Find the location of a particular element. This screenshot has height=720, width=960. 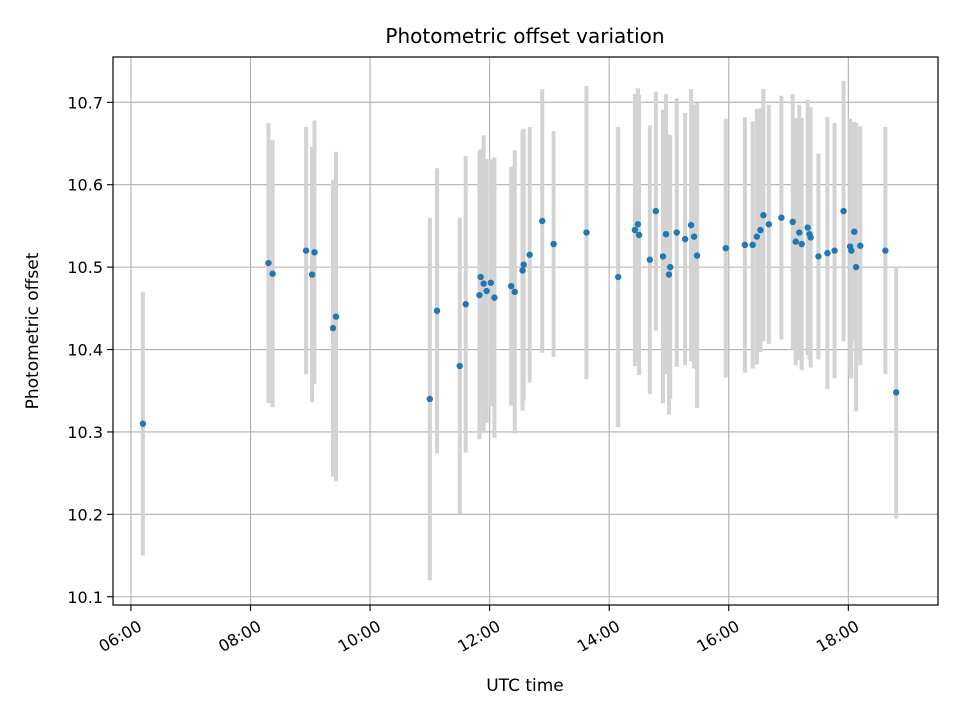

y-tick-label: 10.5 is located at coordinates (85, 267).